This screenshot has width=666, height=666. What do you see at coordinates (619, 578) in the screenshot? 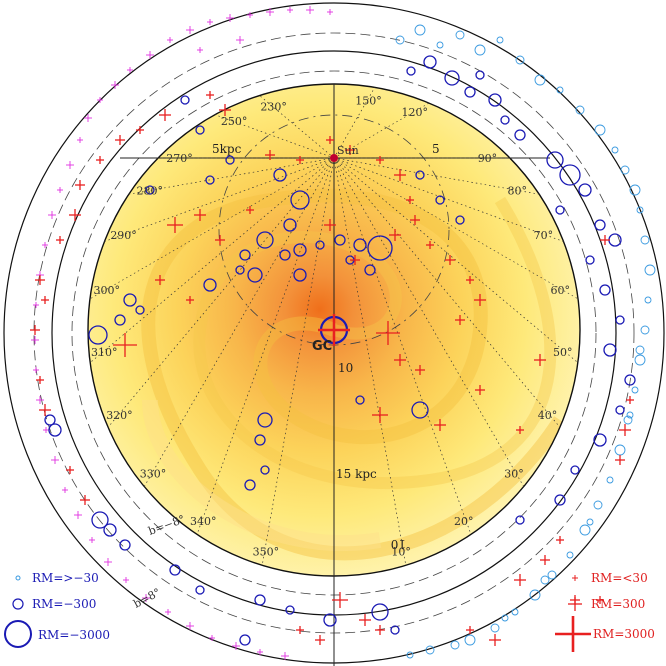
I see `legend-pos-small-label: RM=<30` at bounding box center [619, 578].